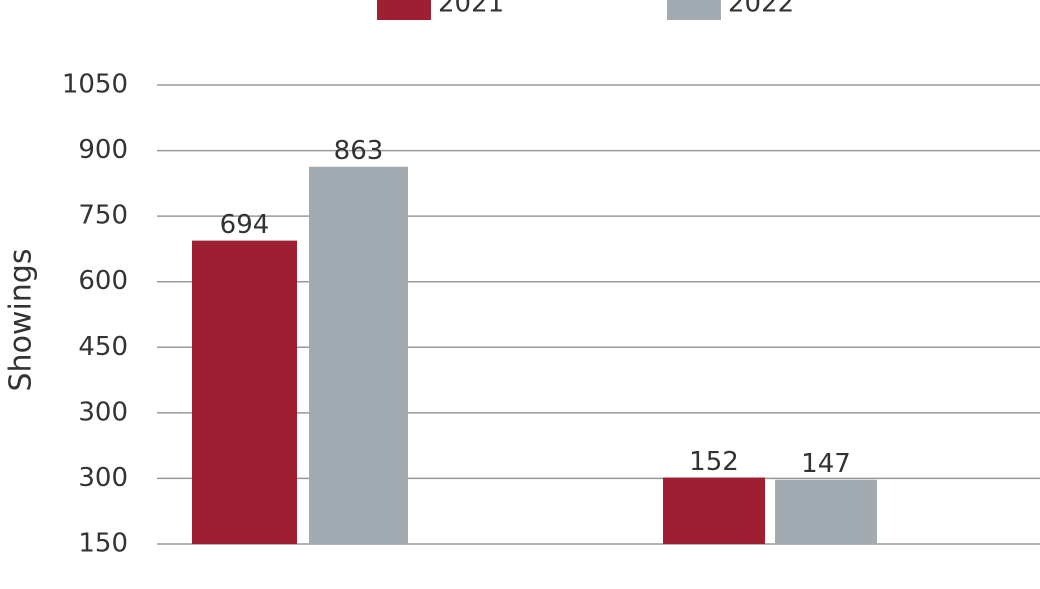 The image size is (1040, 589). Describe the element at coordinates (21, 320) in the screenshot. I see `y-axis-label: Showings` at that location.